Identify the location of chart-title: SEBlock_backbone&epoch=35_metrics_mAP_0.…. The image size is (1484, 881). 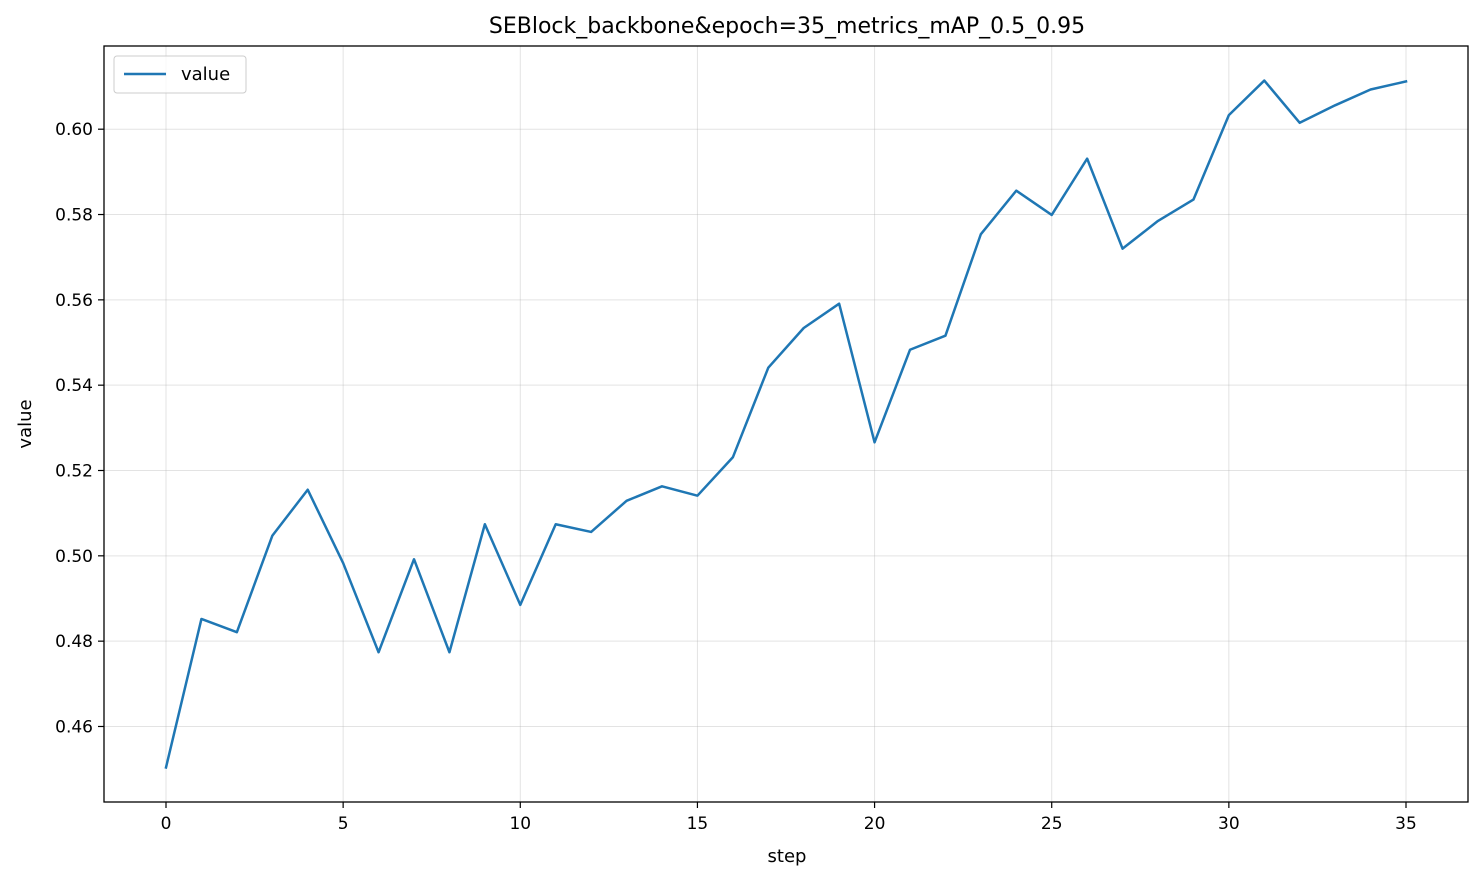
(787, 26).